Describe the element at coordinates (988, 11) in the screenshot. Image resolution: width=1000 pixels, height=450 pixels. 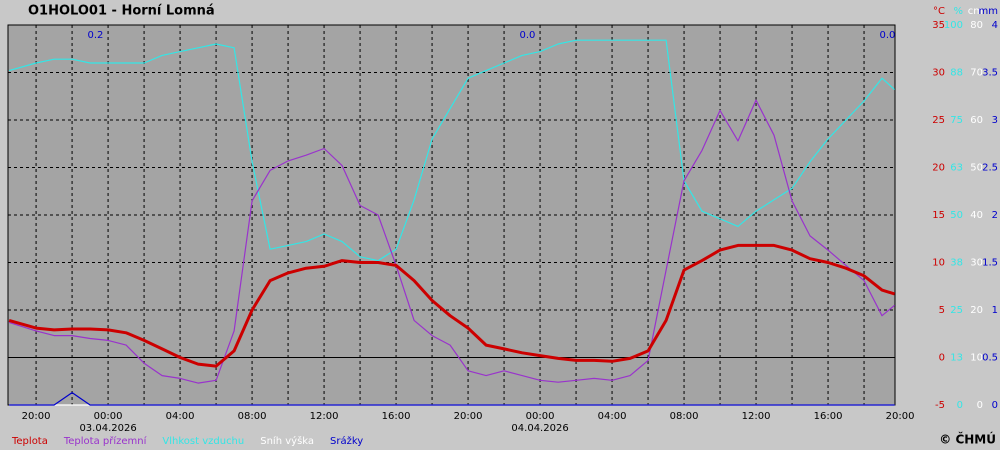
I see `axis-unit: mm` at that location.